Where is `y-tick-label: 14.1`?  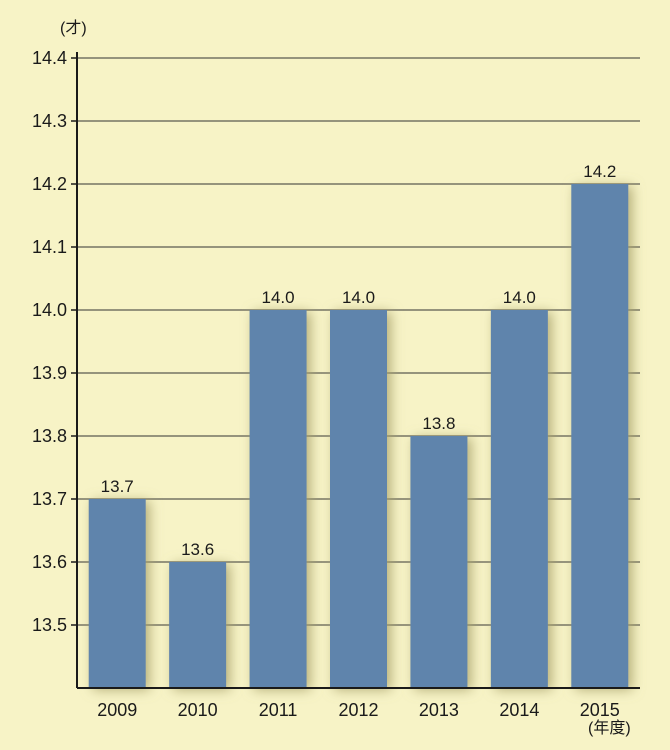 y-tick-label: 14.1 is located at coordinates (49, 247).